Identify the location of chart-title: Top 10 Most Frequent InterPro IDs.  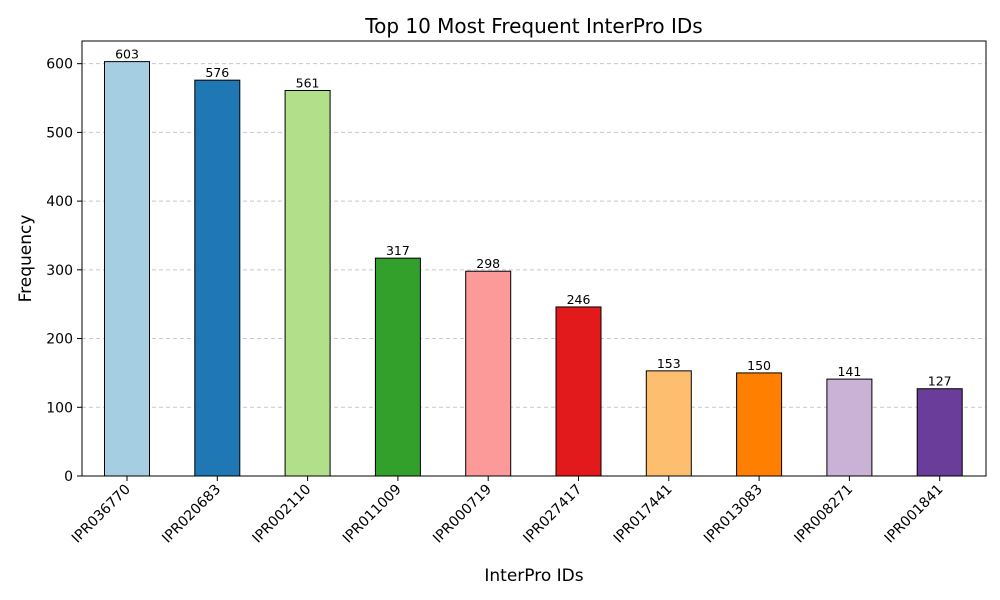
(533, 26).